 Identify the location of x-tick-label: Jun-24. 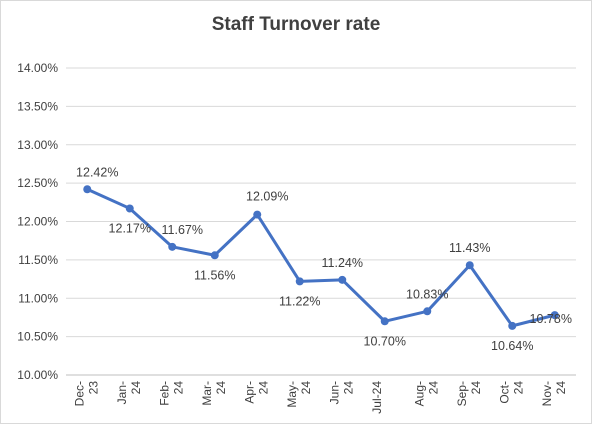
(341, 393).